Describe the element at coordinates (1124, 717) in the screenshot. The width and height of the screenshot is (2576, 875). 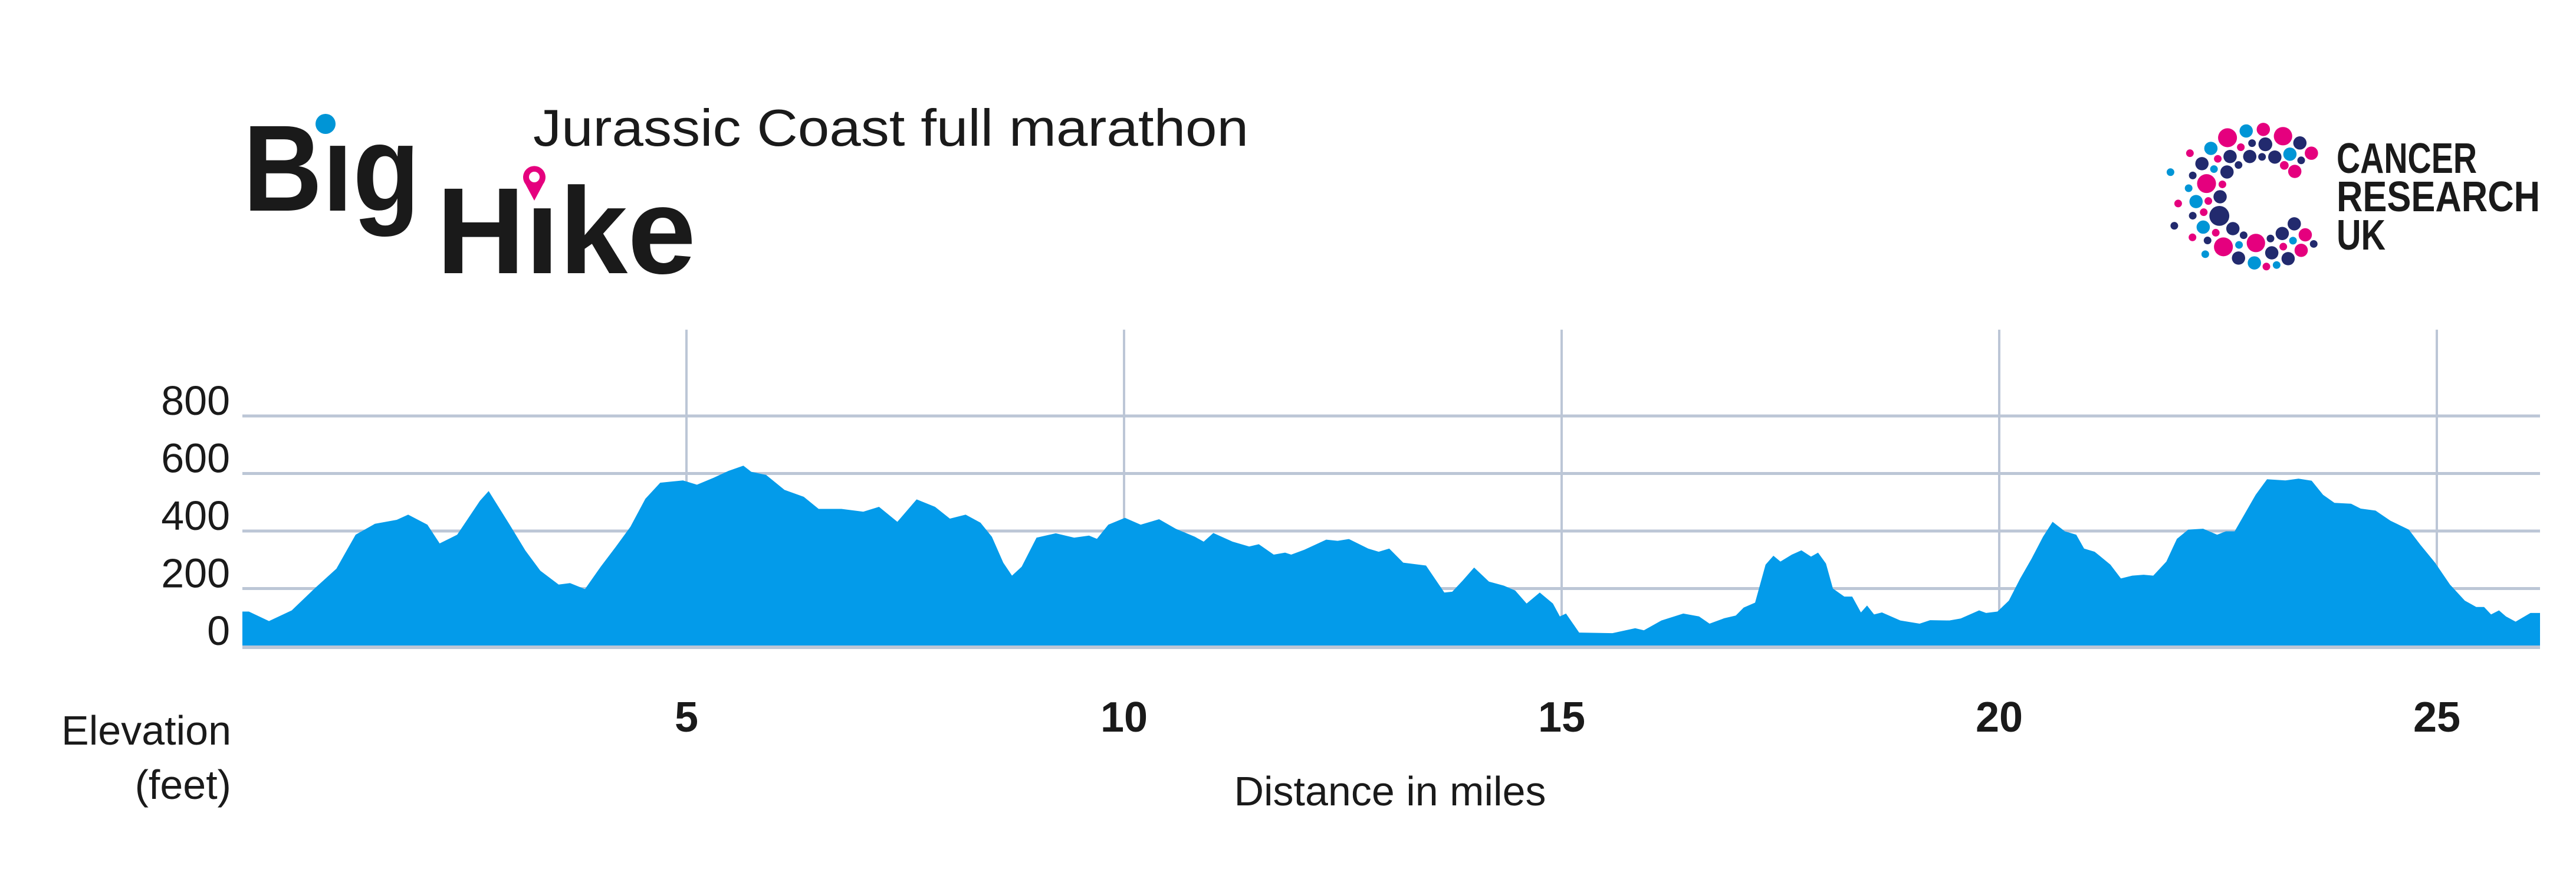
I see `x-tick-10: 10` at that location.